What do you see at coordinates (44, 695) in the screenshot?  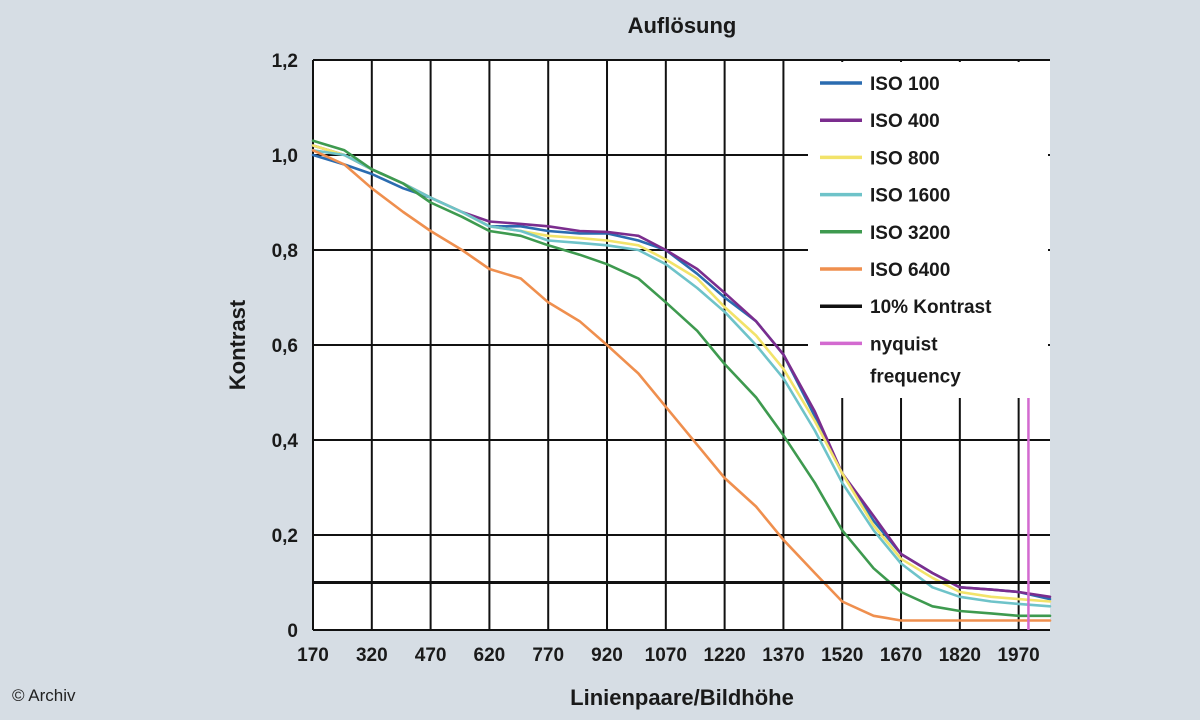 I see `image-credit: © Archiv` at bounding box center [44, 695].